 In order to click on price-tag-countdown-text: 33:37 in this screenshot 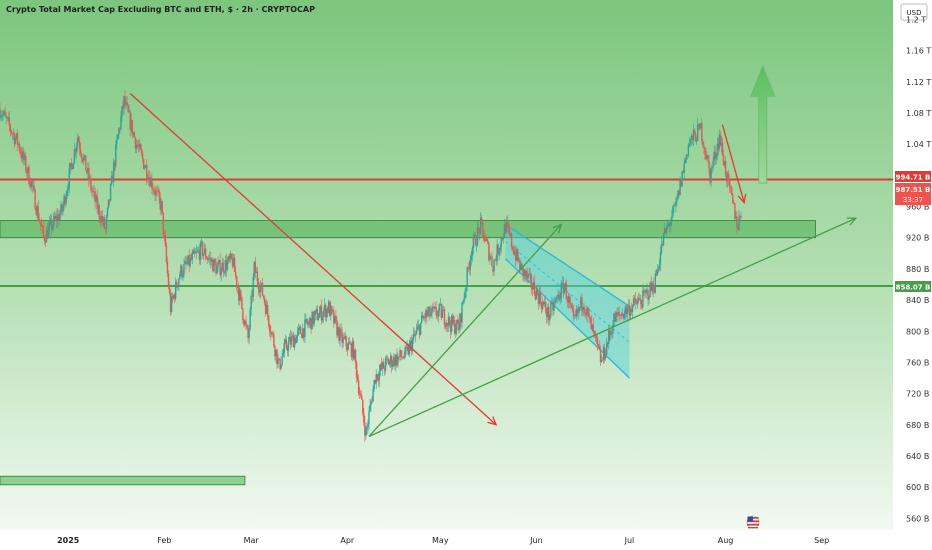, I will do `click(913, 200)`.